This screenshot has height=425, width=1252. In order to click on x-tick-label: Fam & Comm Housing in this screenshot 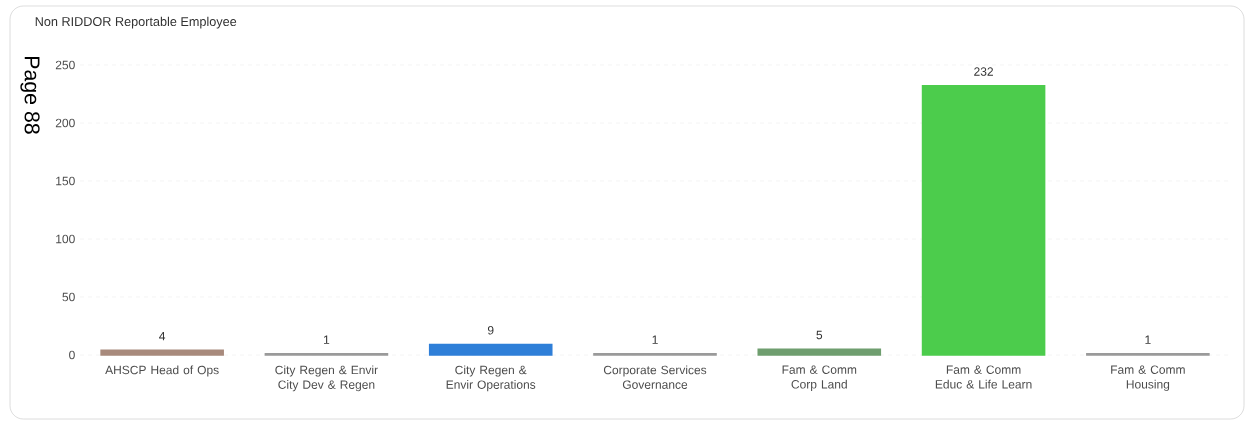, I will do `click(1148, 378)`.